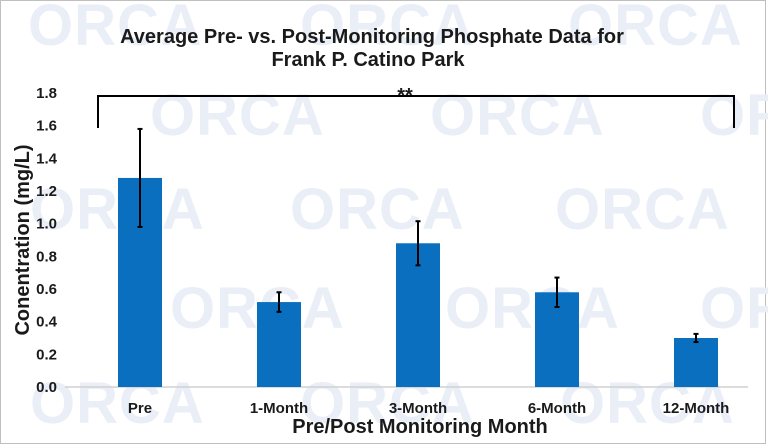  What do you see at coordinates (46, 289) in the screenshot?
I see `y-tick-label: 0.6` at bounding box center [46, 289].